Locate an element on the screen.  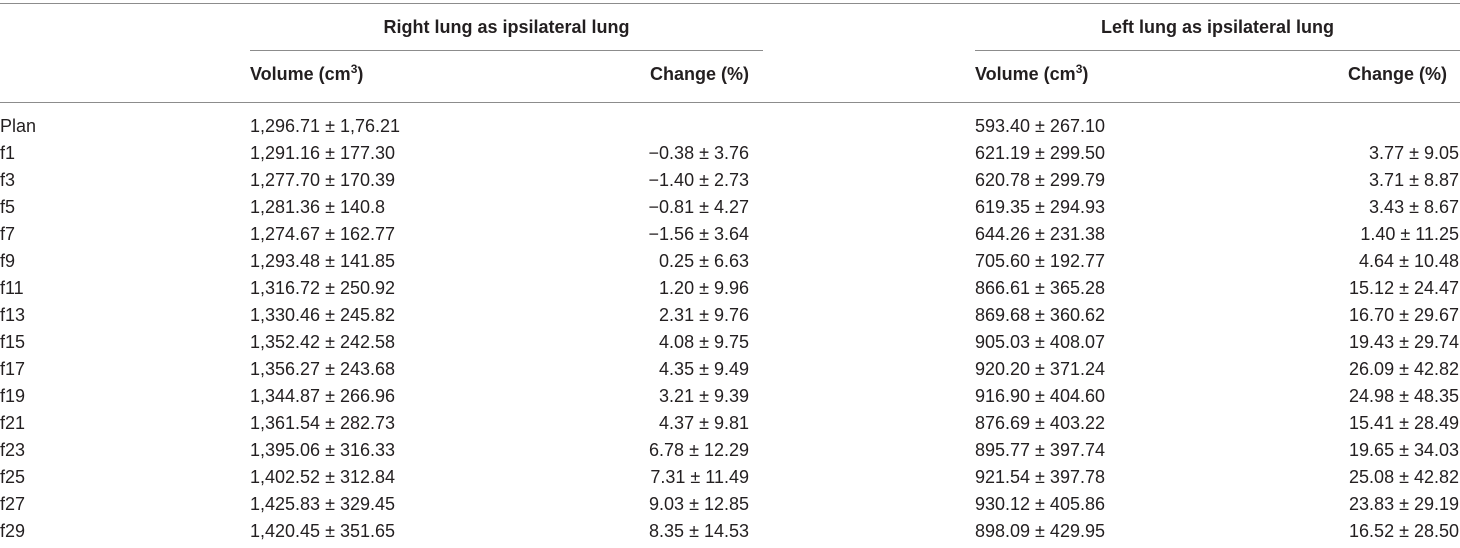
right-volume-cell: 1,352.42 ± 242.58 is located at coordinates (323, 342).